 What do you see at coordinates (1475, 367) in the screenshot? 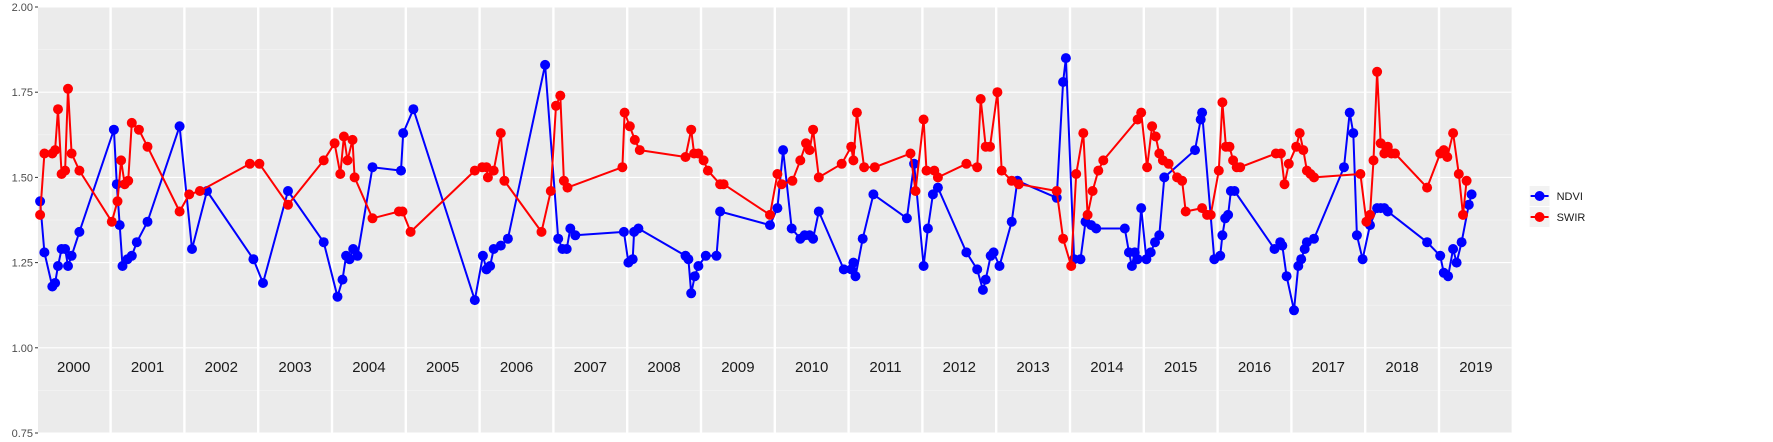
I see `facet-year-label: 2019` at bounding box center [1475, 367].